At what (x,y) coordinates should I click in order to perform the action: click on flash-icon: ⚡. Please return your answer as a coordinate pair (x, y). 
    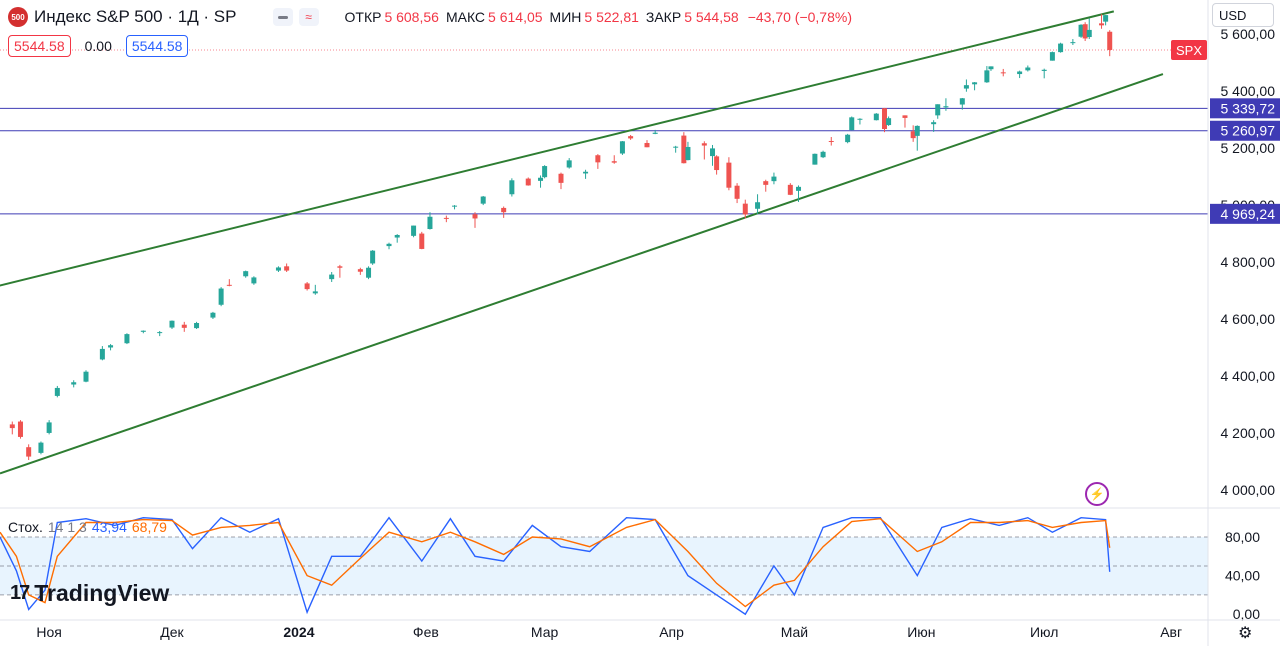
    Looking at the image, I should click on (1097, 494).